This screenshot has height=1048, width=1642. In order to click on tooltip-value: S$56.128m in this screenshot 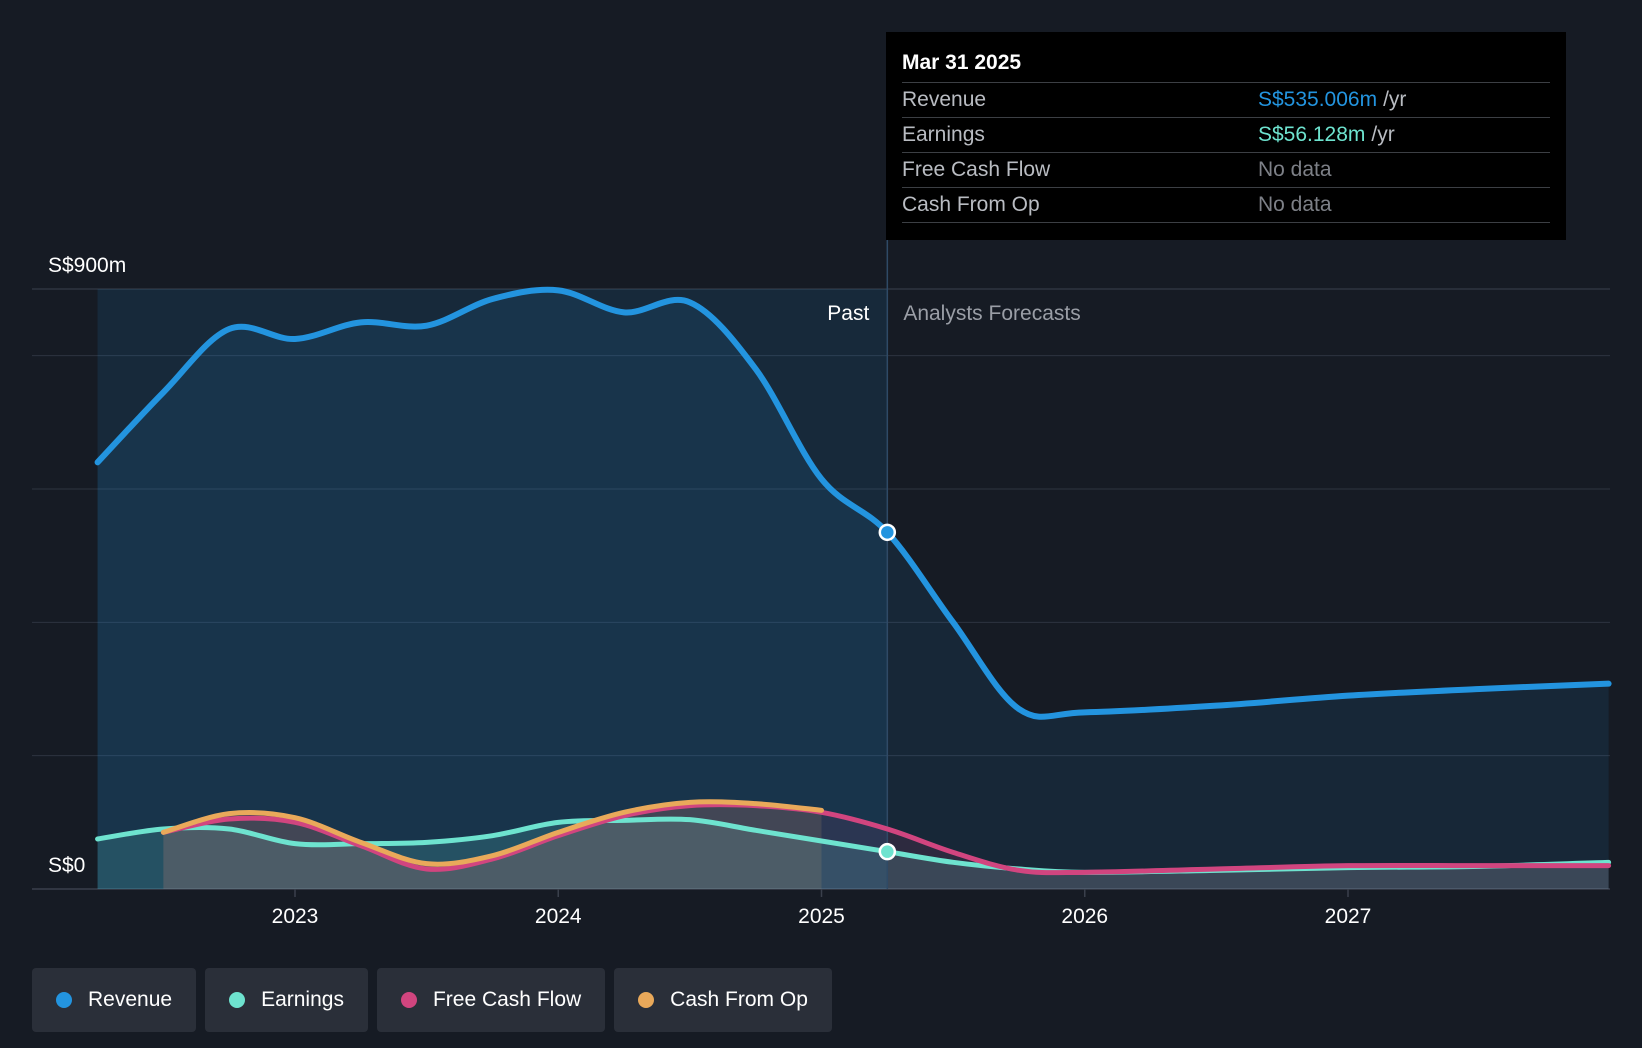, I will do `click(1312, 134)`.